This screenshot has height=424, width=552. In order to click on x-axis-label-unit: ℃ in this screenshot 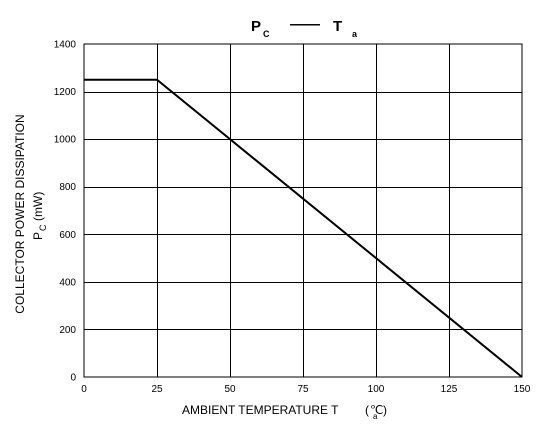, I will do `click(376, 410)`.